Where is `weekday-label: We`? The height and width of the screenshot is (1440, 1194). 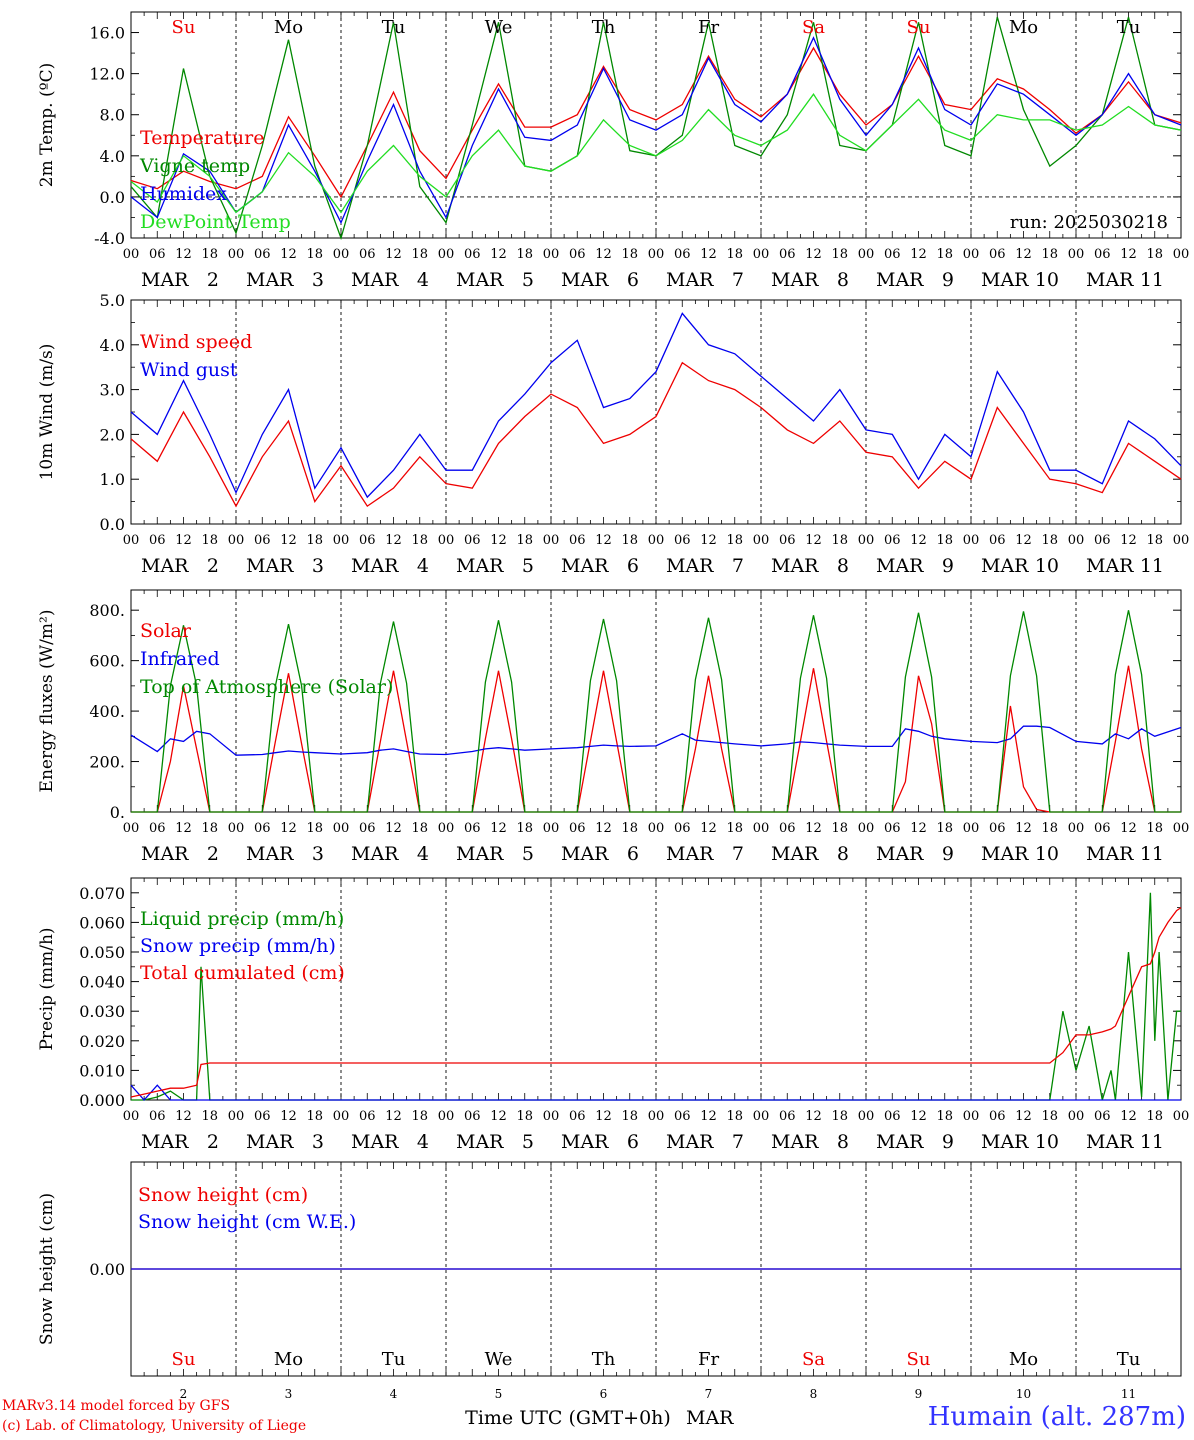
weekday-label: We is located at coordinates (499, 1359).